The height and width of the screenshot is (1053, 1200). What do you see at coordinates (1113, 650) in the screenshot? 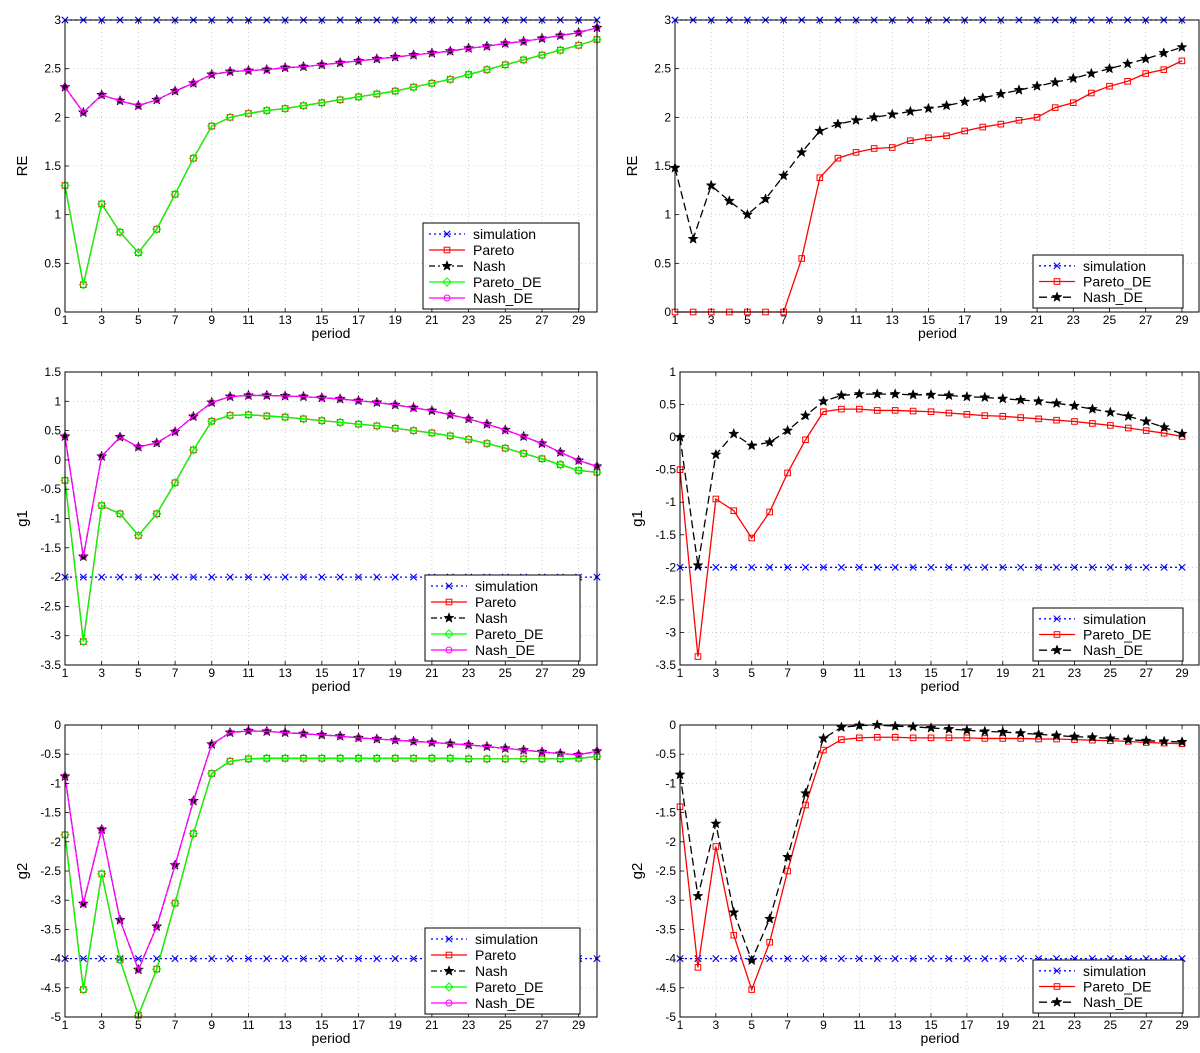
I see `legend-label-Nash_DE: Nash_DE` at bounding box center [1113, 650].